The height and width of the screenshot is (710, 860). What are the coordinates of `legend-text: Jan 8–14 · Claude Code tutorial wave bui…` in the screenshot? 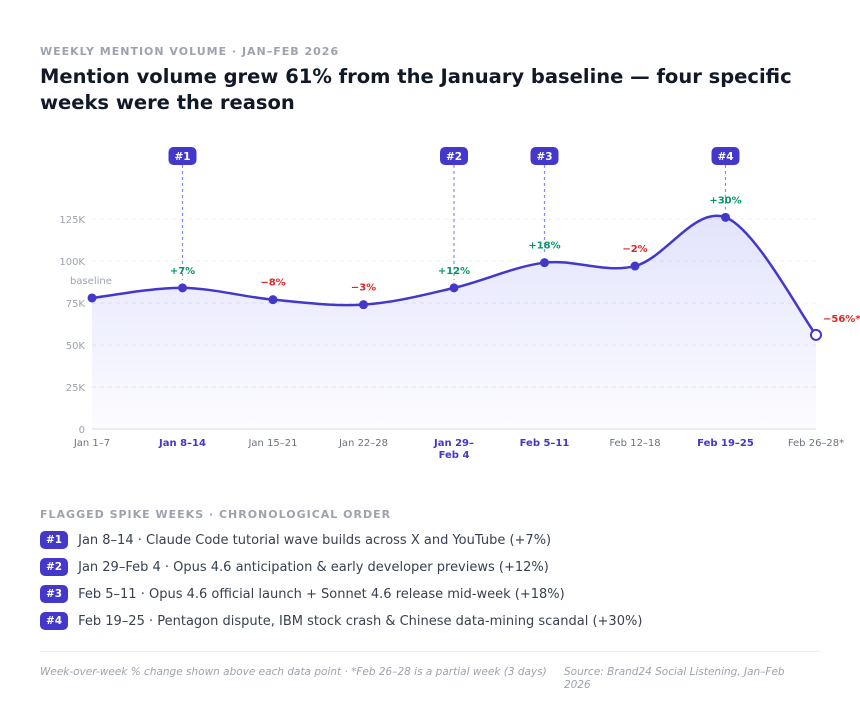 It's located at (315, 540).